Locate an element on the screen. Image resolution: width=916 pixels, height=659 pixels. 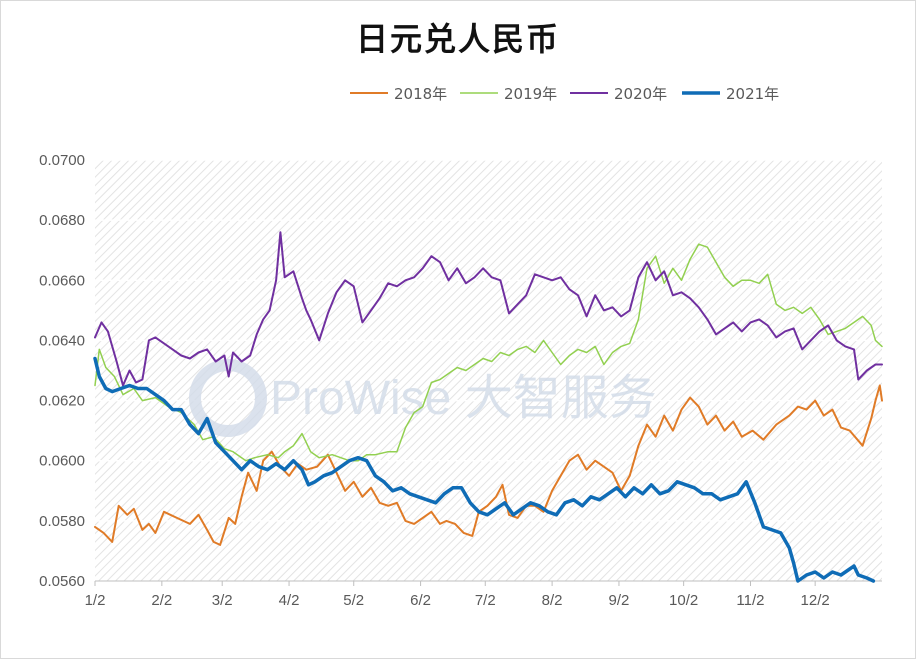
x-tick-label: 2/2 is located at coordinates (161, 600).